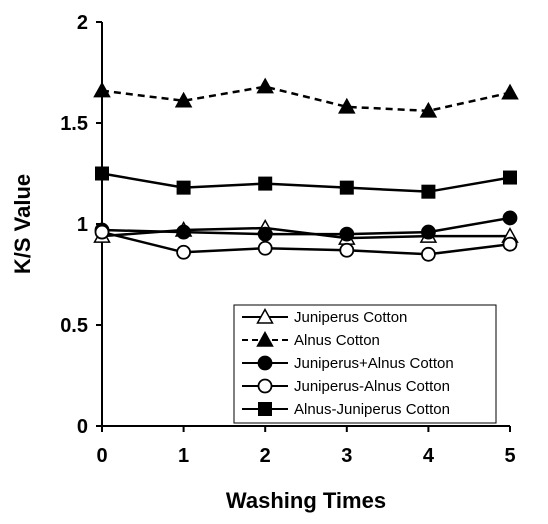 The height and width of the screenshot is (524, 548). I want to click on legend-label: Juniperus+Alnus Cotton, so click(374, 363).